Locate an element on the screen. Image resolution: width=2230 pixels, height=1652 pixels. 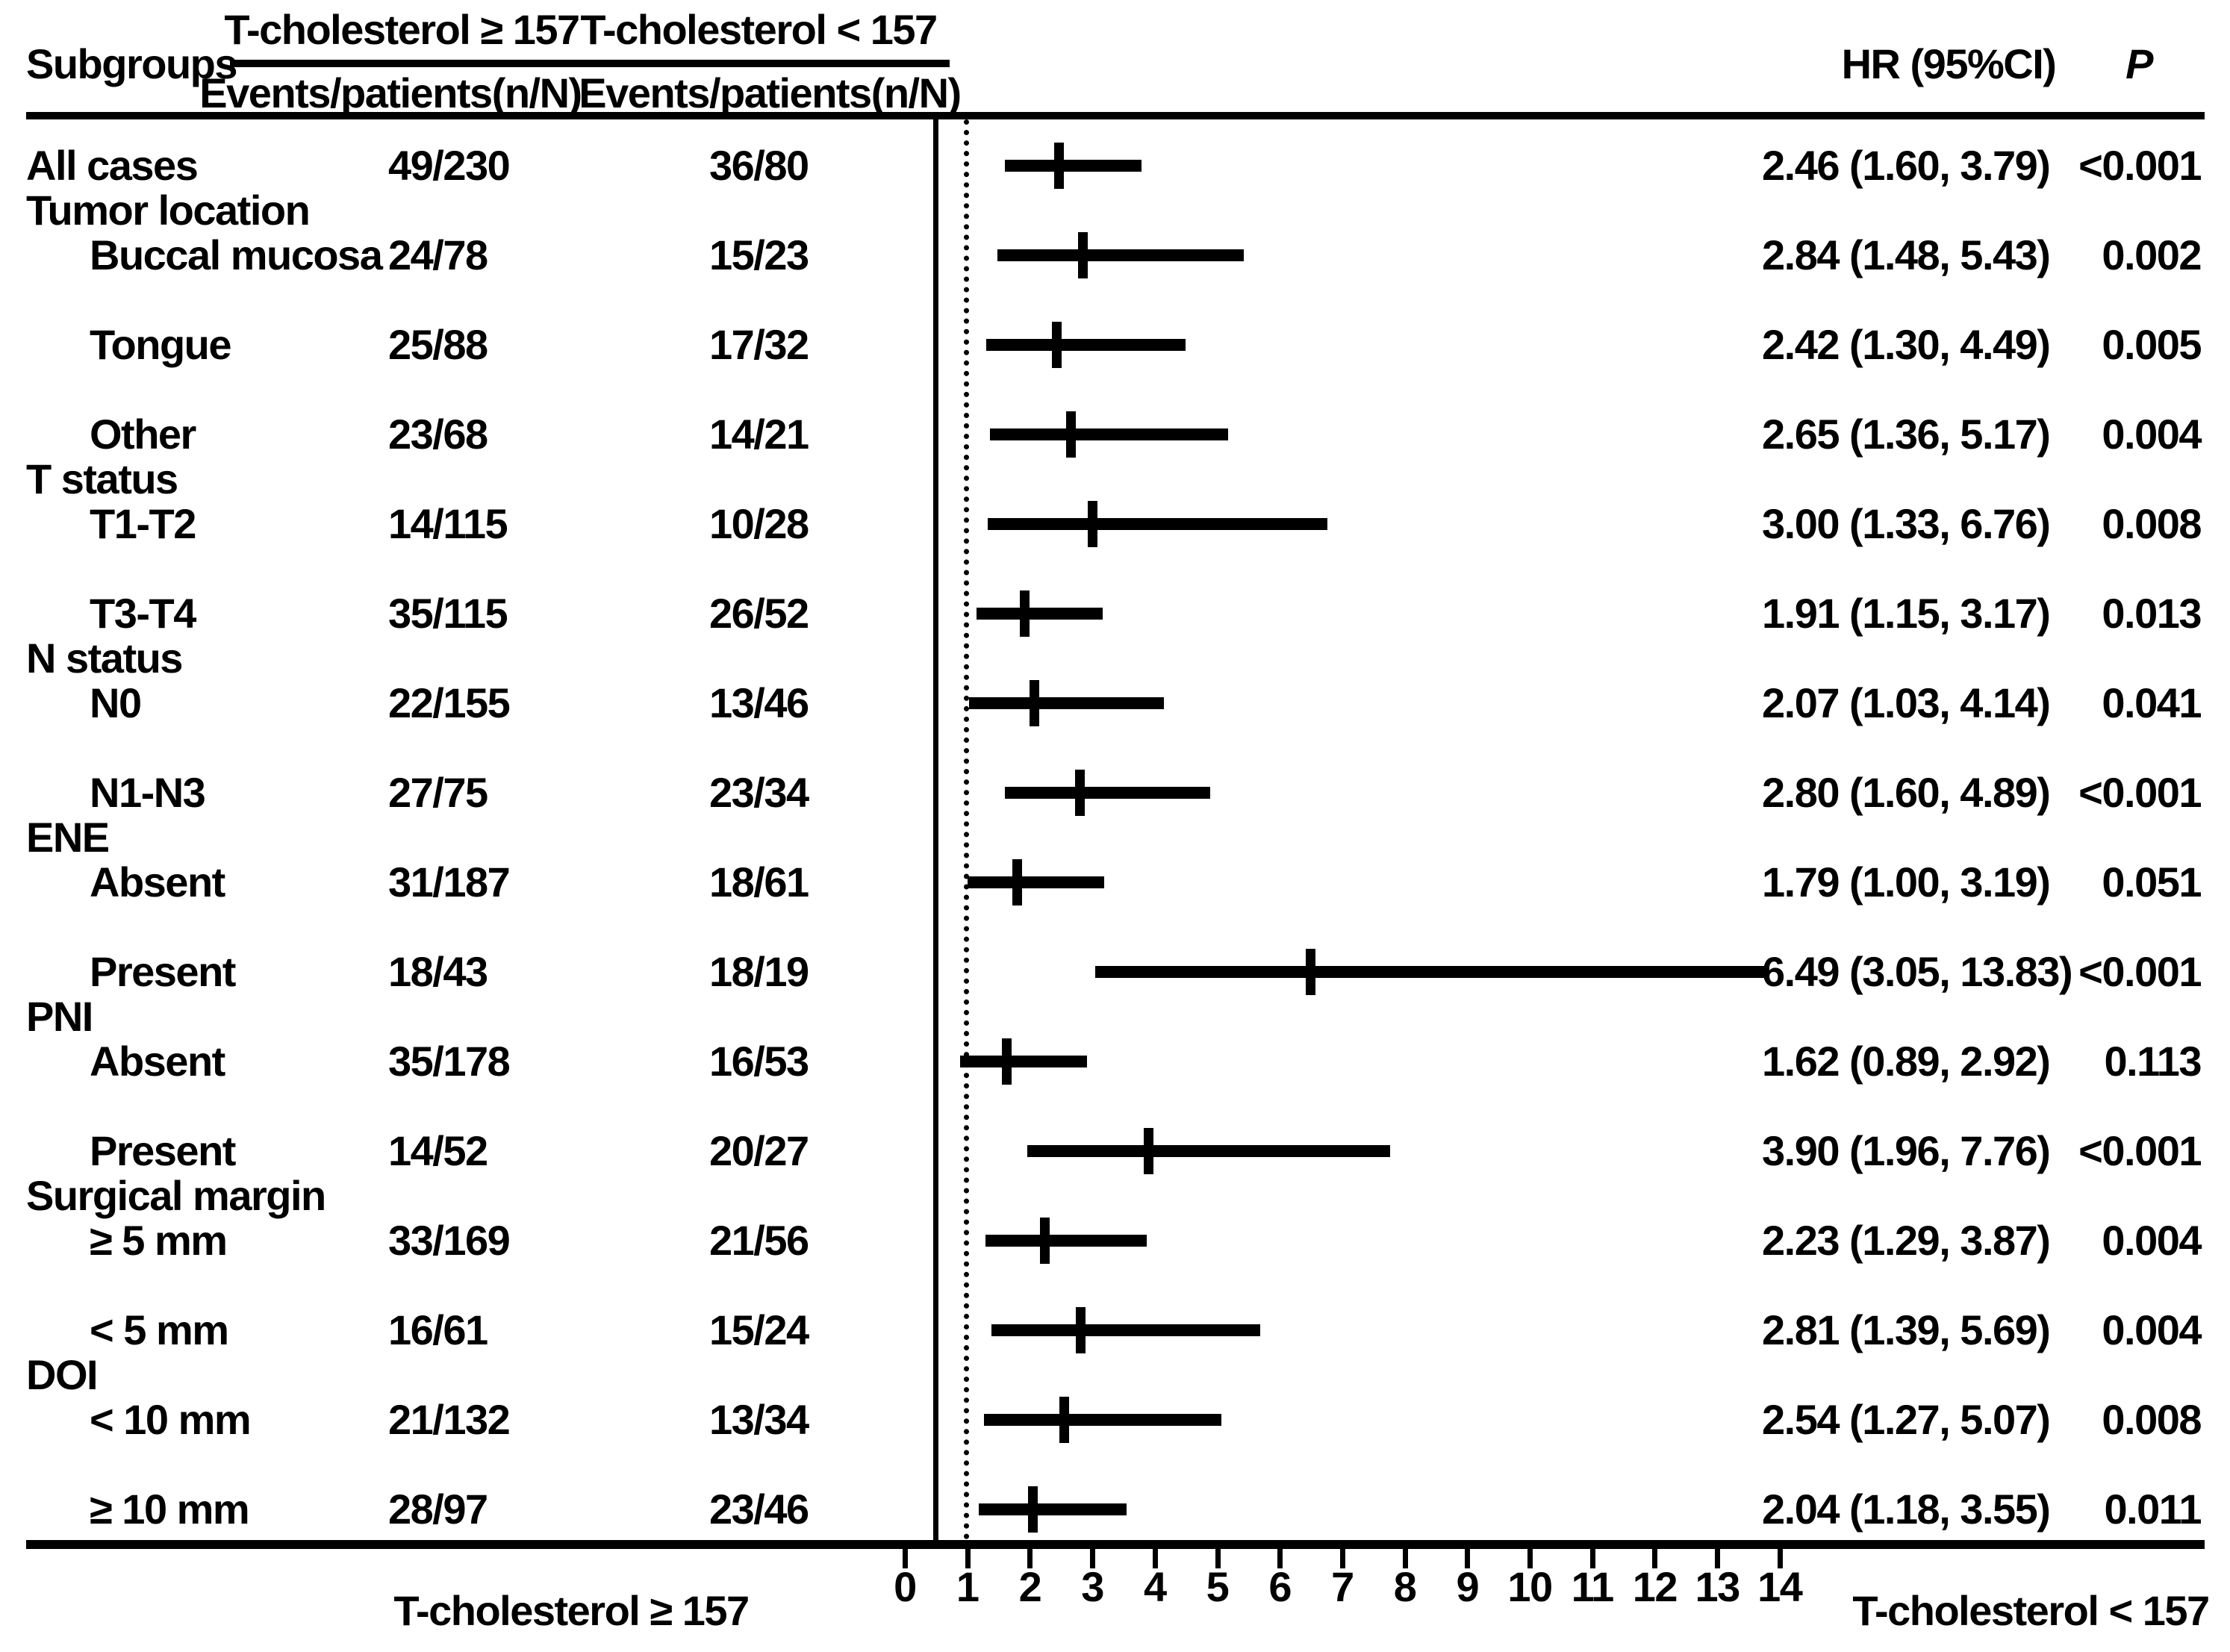
x-axis-tick-label: 3 is located at coordinates (1093, 1587).